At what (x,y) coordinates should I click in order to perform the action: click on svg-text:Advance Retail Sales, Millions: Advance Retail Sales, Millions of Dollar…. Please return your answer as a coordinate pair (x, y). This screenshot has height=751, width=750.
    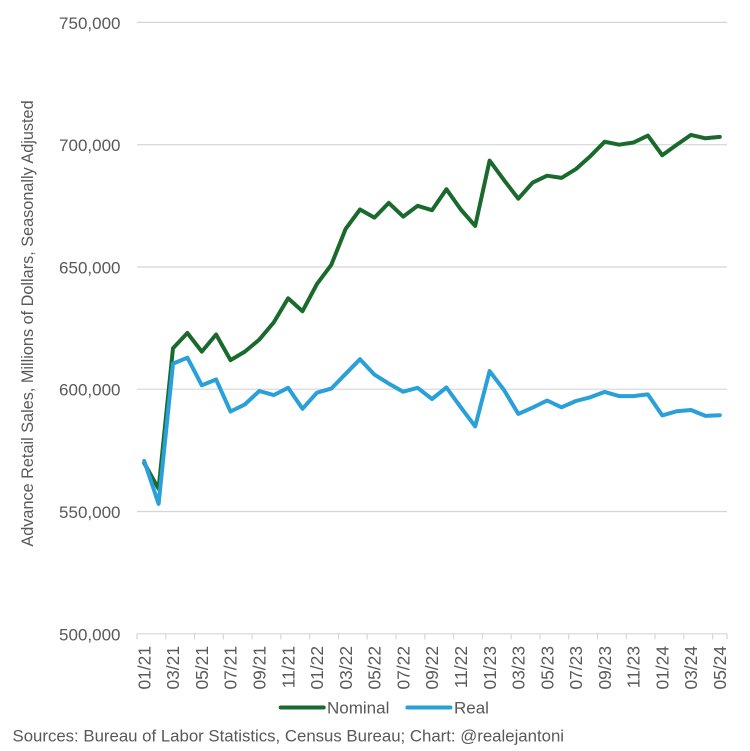
    Looking at the image, I should click on (28, 323).